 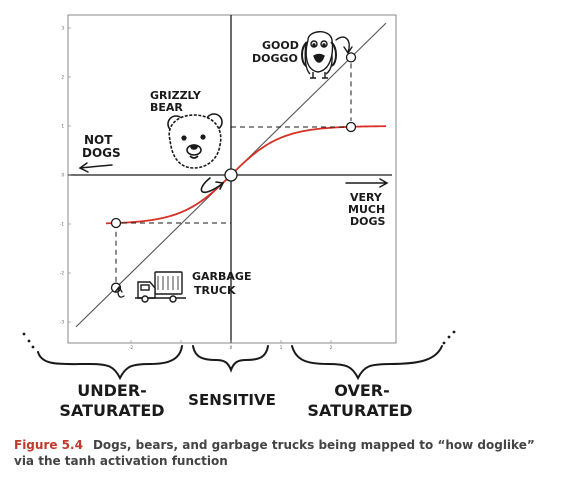 I want to click on y-tick-label: 1, so click(x=62, y=126).